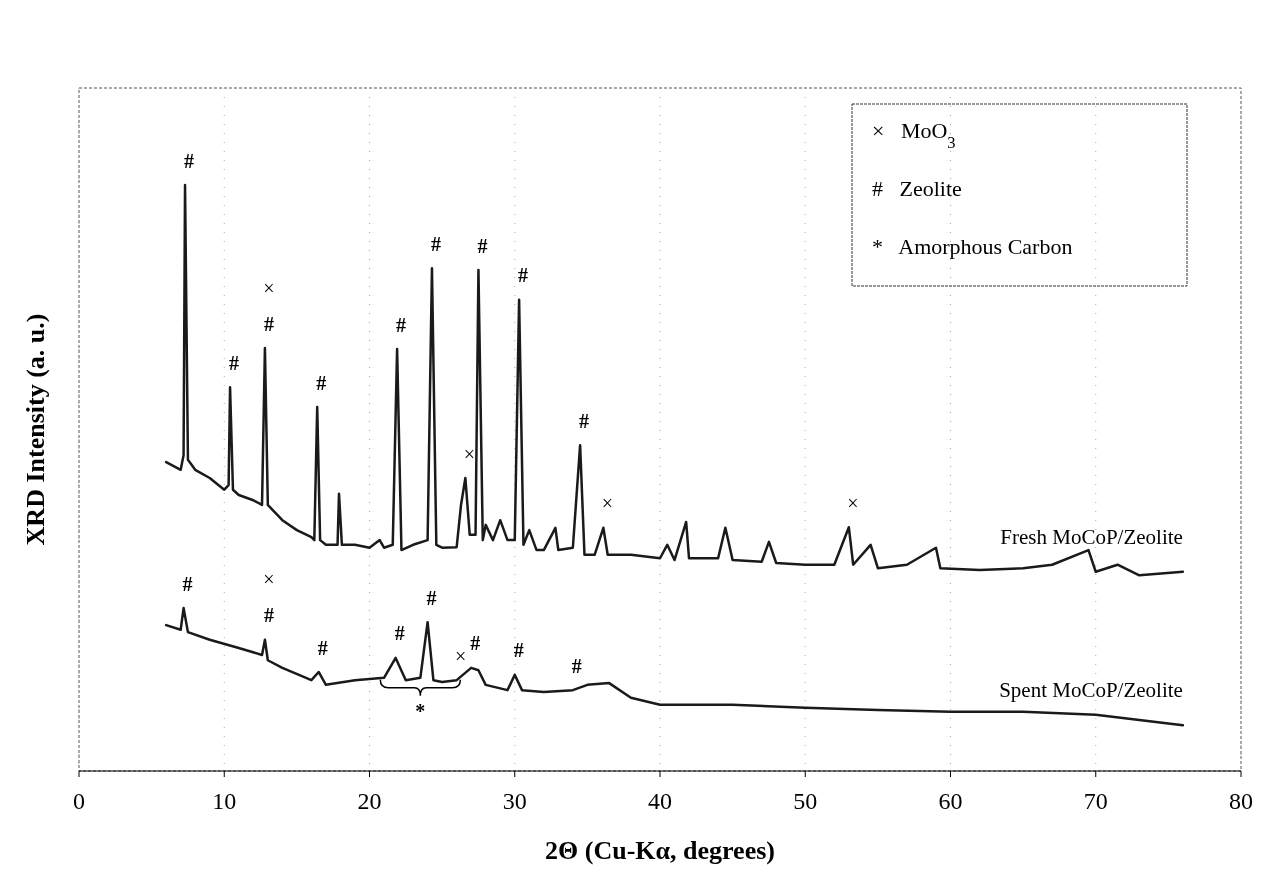  Describe the element at coordinates (917, 188) in the screenshot. I see `annotation: # Zeolite` at that location.